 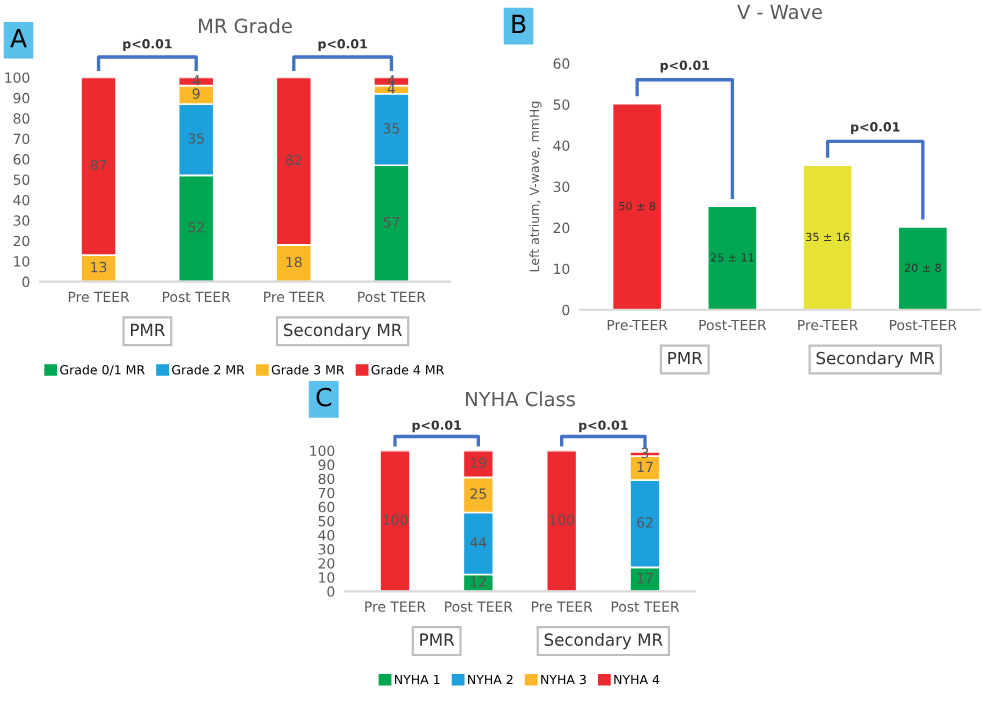 What do you see at coordinates (520, 399) in the screenshot?
I see `chart-title: NYHA Class` at bounding box center [520, 399].